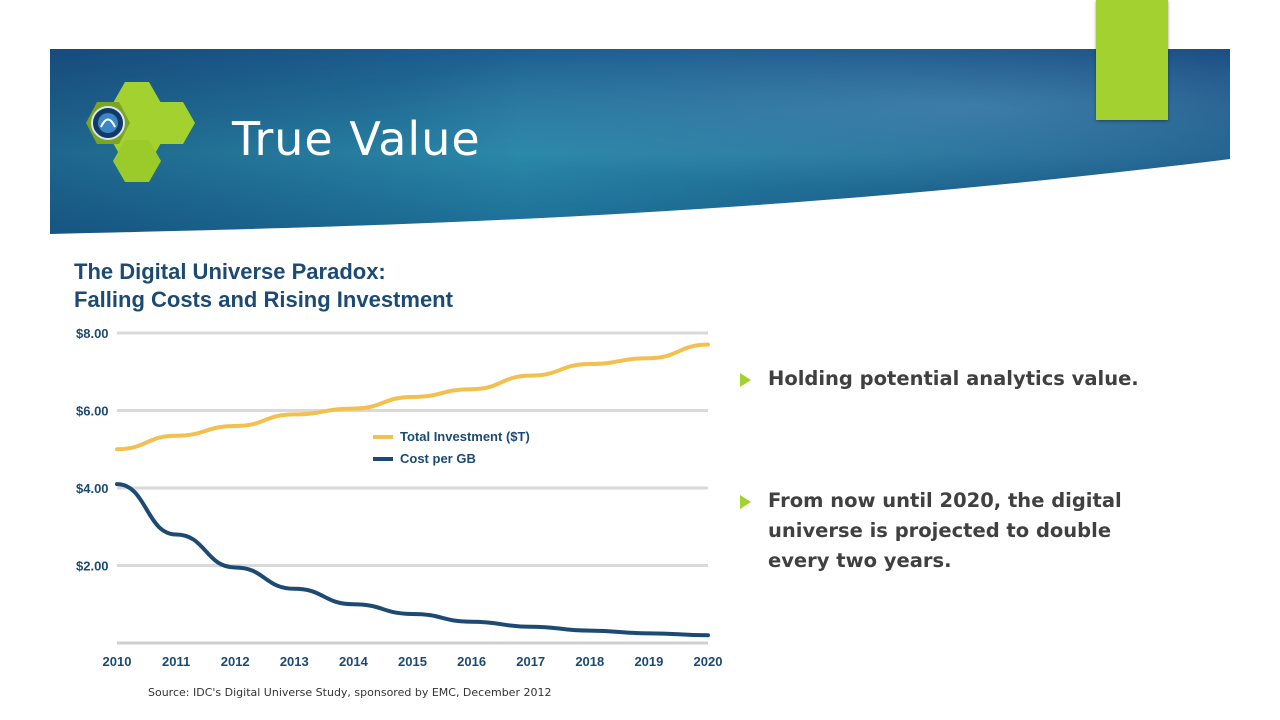 This screenshot has height=720, width=1280. What do you see at coordinates (412, 560) in the screenshot?
I see `series-line-cost-per-gb` at bounding box center [412, 560].